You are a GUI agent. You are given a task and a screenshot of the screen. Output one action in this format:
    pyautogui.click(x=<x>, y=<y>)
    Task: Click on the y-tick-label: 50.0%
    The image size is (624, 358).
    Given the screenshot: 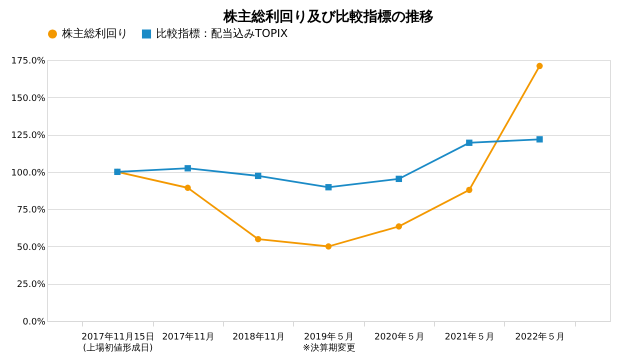 What is the action you would take?
    pyautogui.click(x=31, y=247)
    